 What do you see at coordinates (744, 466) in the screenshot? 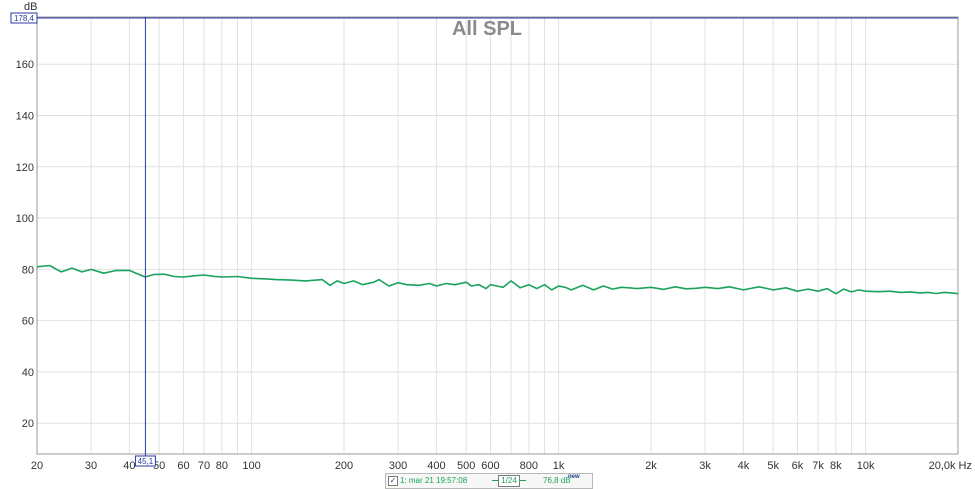
I see `x-tick-label: 4k` at bounding box center [744, 466].